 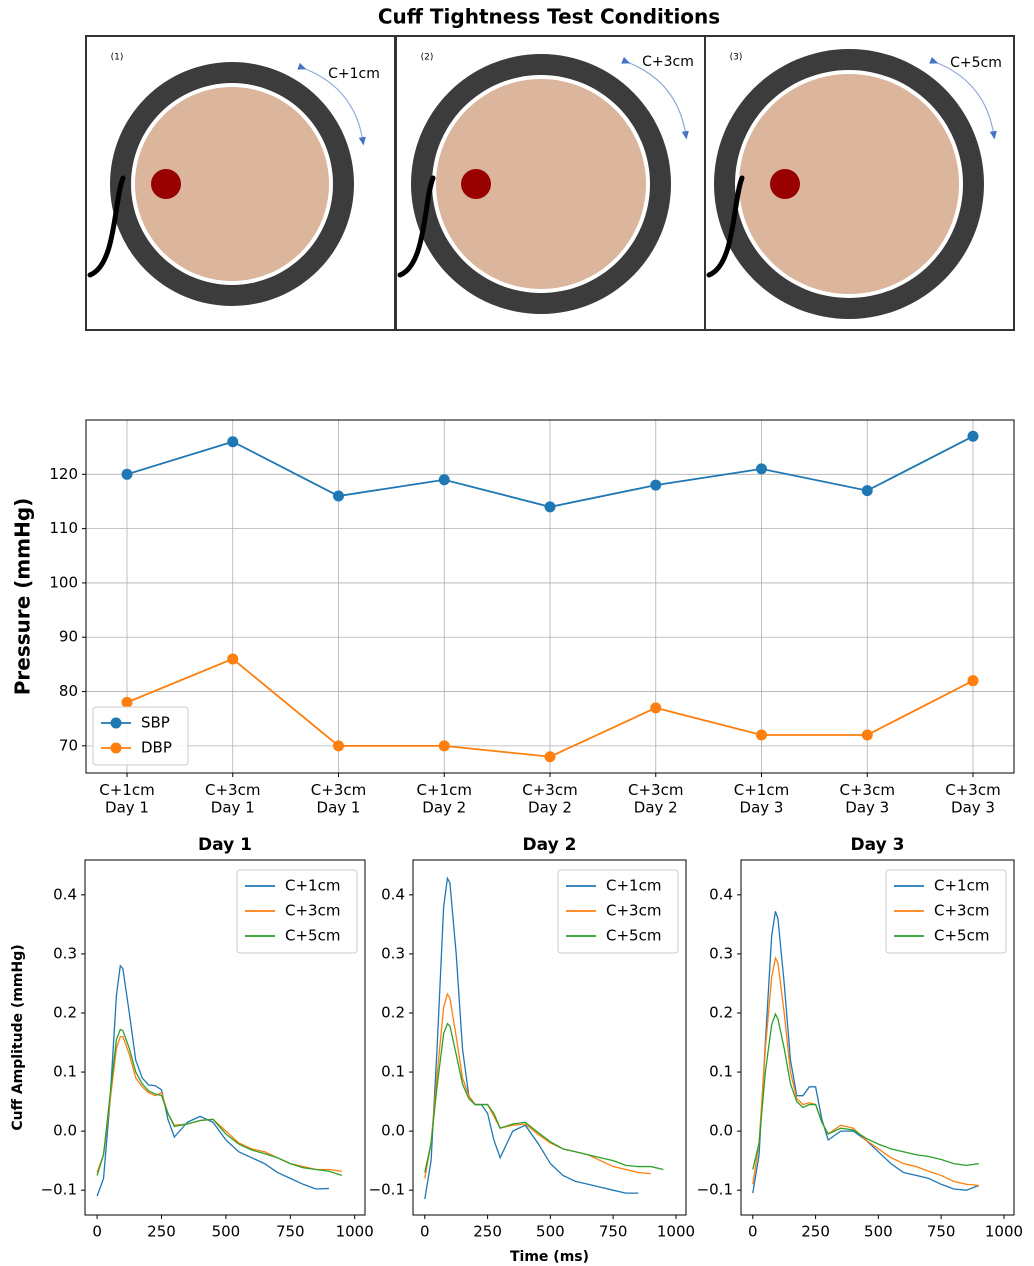 What do you see at coordinates (549, 1257) in the screenshot?
I see `x-axis-label: Time (ms)` at bounding box center [549, 1257].